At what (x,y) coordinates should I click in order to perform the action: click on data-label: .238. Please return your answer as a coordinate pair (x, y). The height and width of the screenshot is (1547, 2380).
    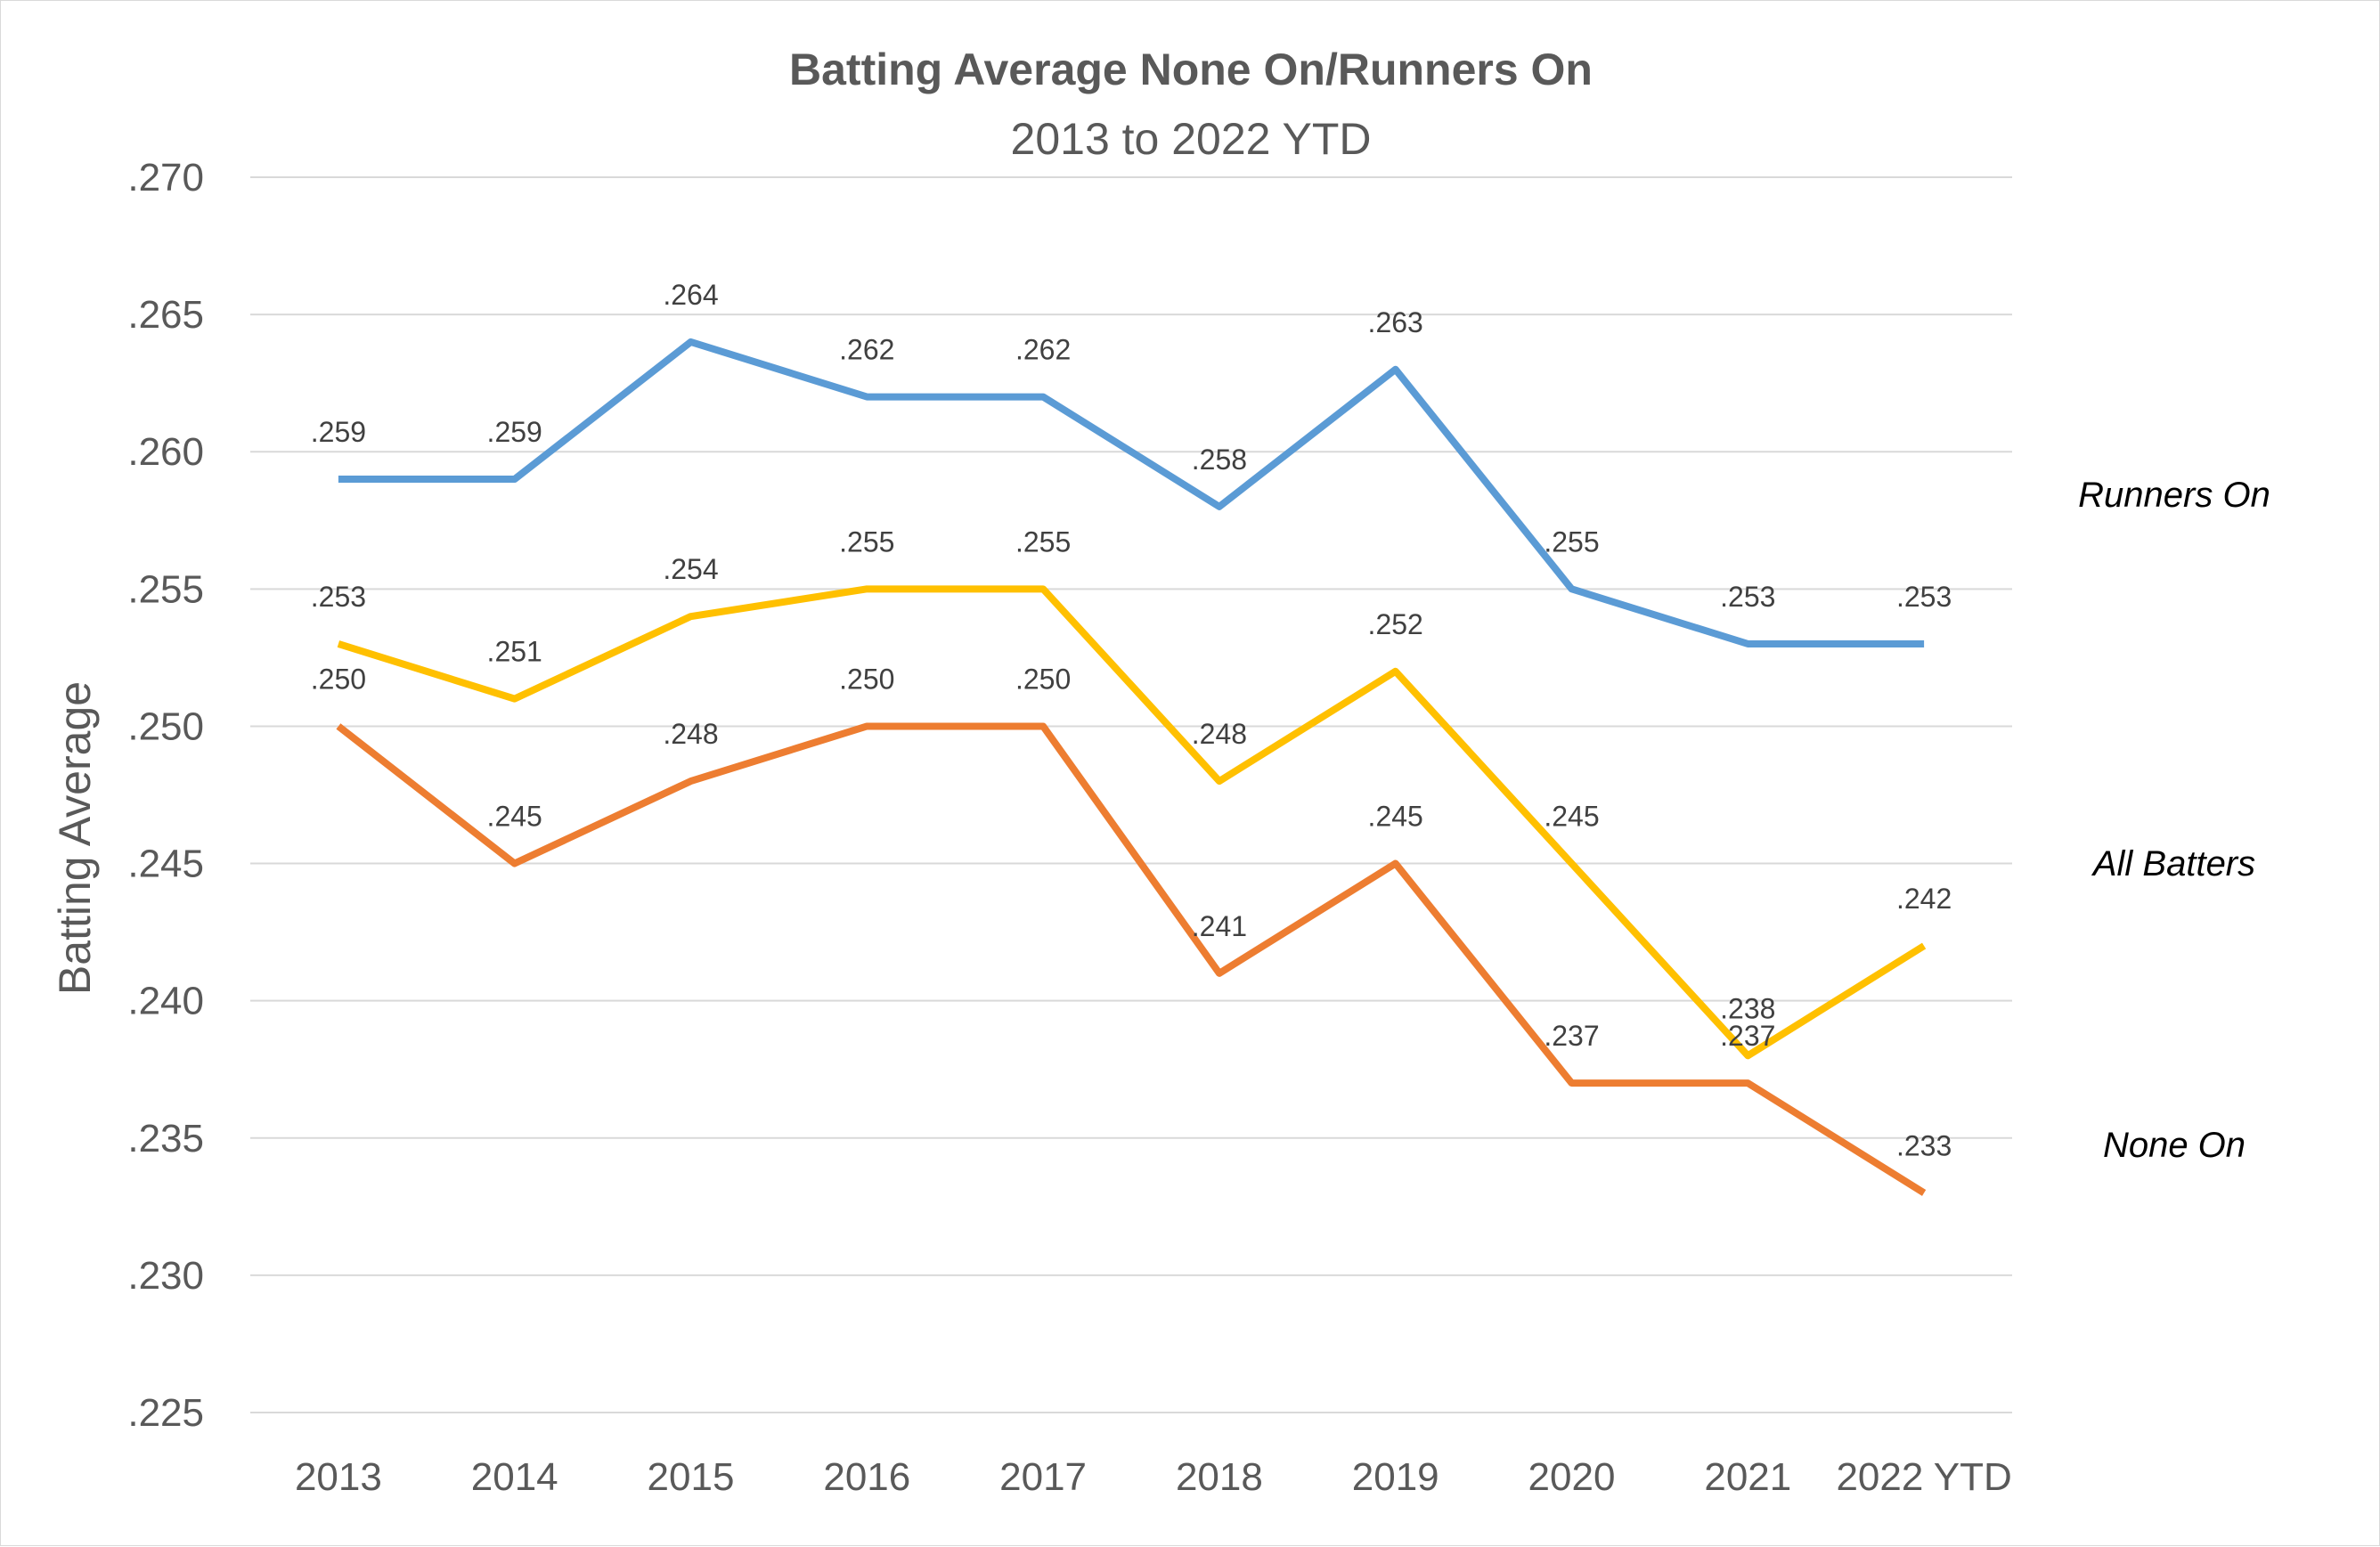
    Looking at the image, I should click on (1747, 1008).